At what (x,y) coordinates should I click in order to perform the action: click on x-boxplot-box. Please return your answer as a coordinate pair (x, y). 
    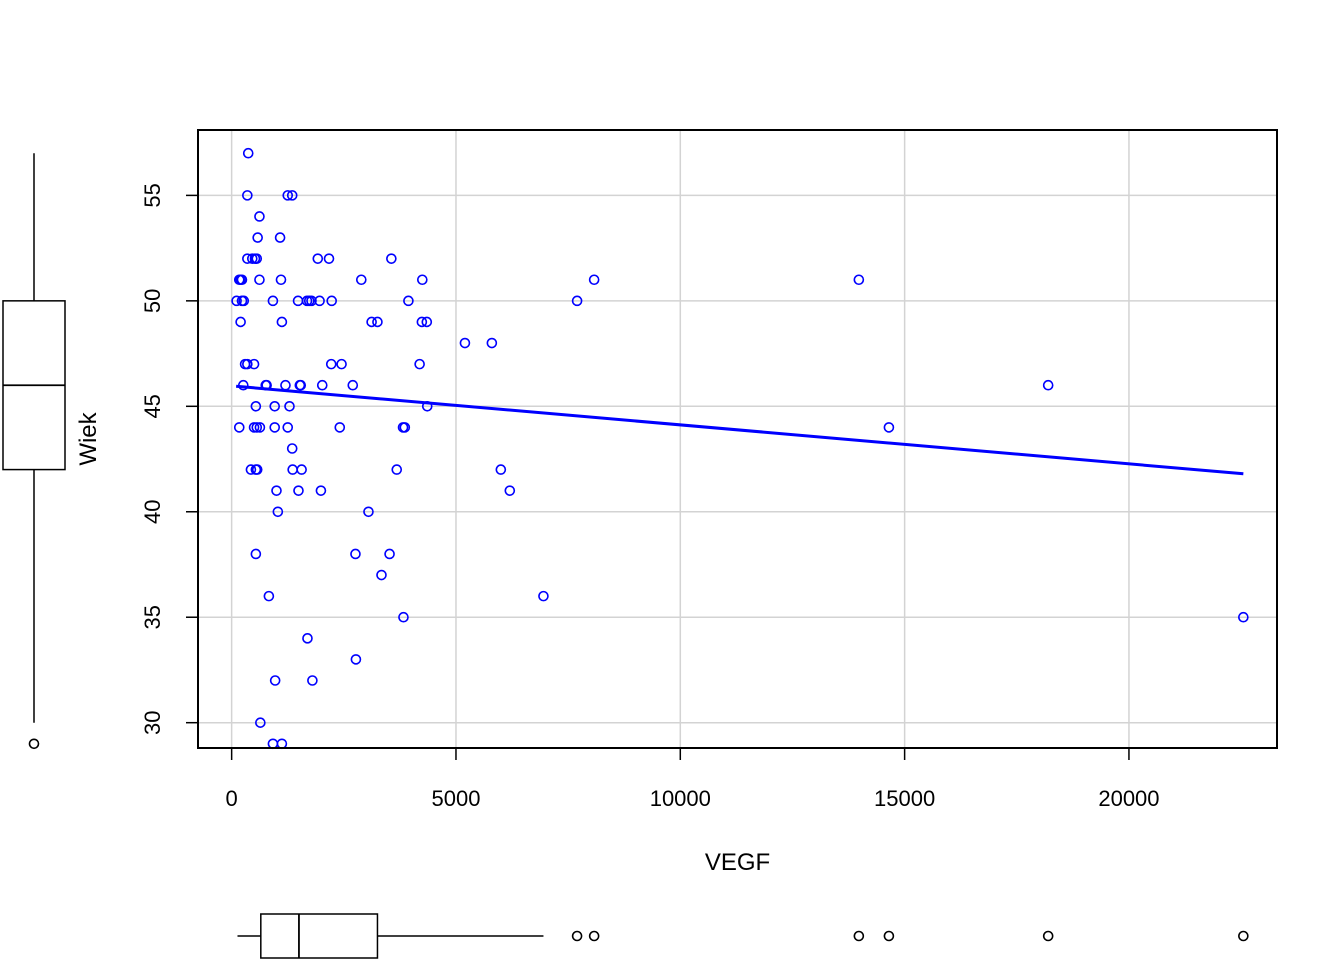
    Looking at the image, I should click on (319, 936).